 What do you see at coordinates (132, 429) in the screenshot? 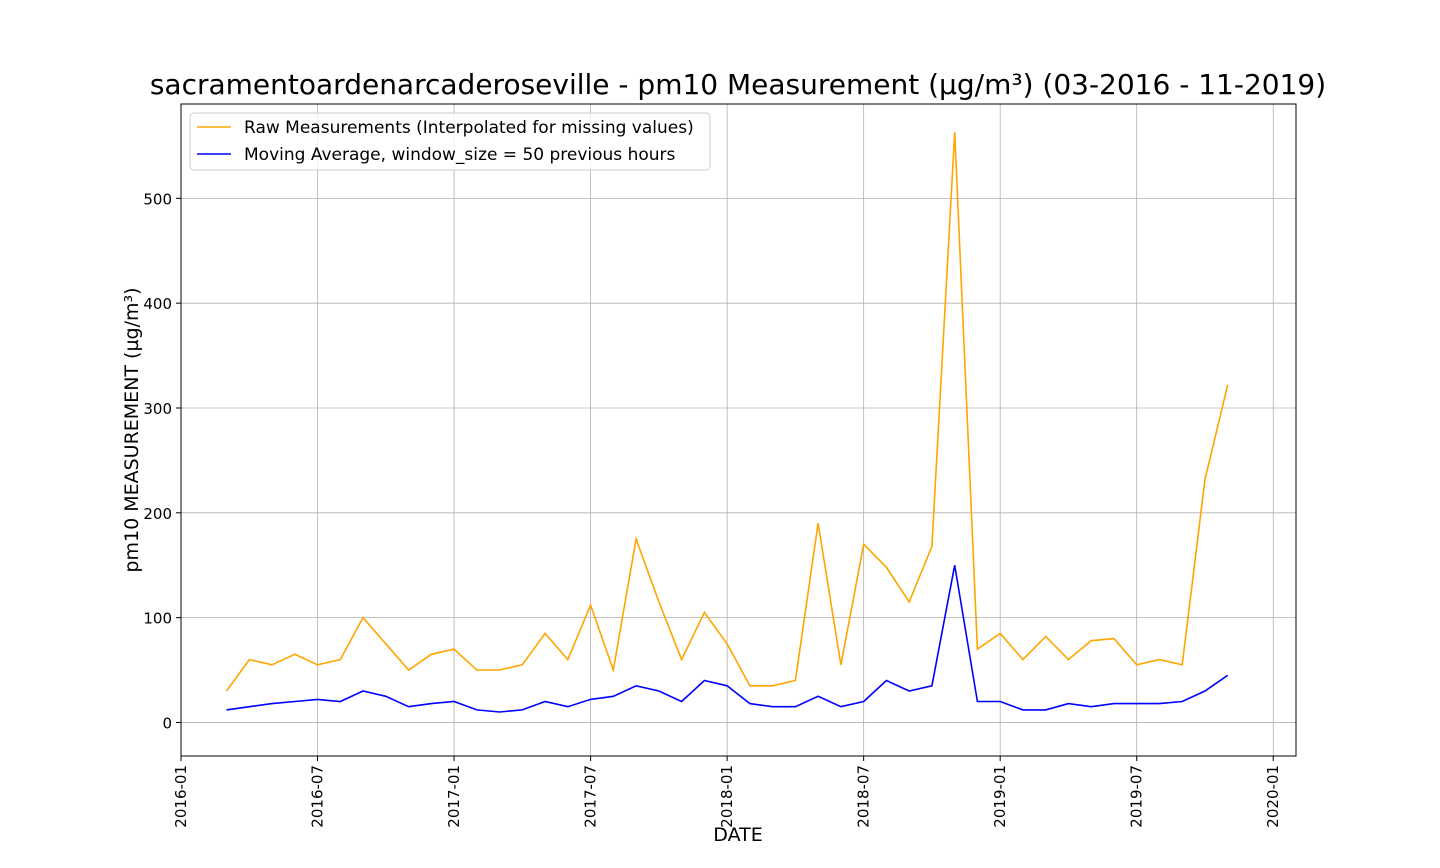
I see `y-axis-label: pm10 MEASUREMENT (µg/m³)` at bounding box center [132, 429].